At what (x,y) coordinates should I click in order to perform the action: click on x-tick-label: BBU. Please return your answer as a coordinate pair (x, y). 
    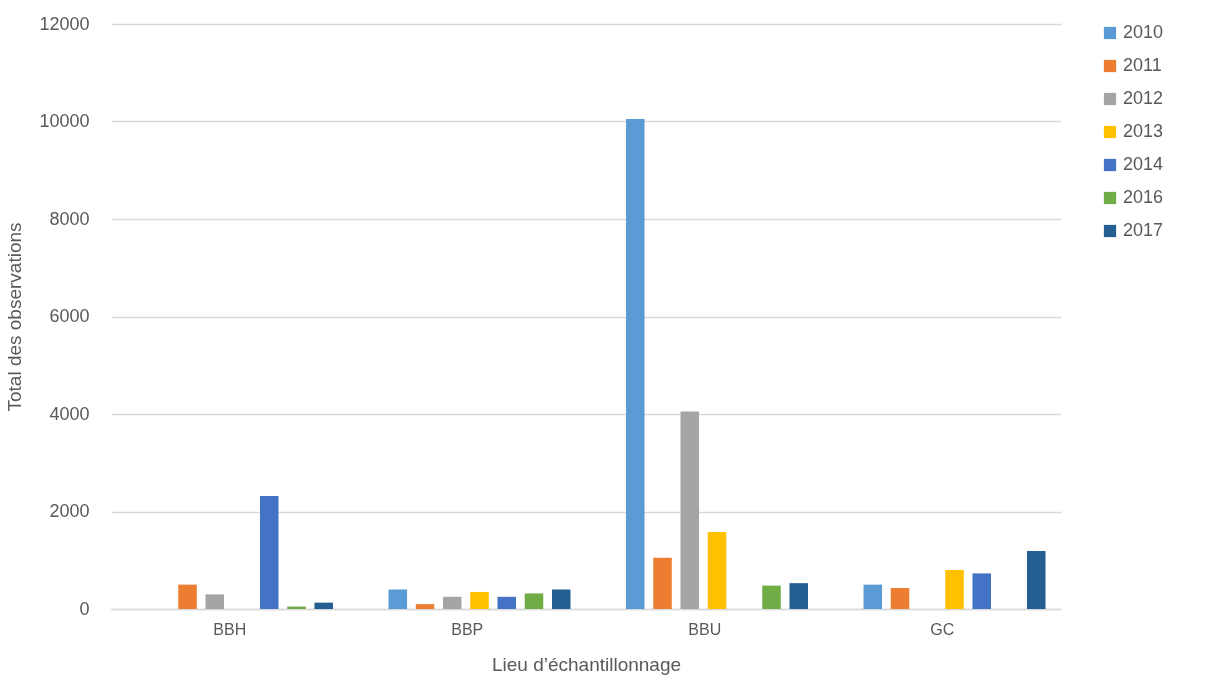
    Looking at the image, I should click on (705, 629).